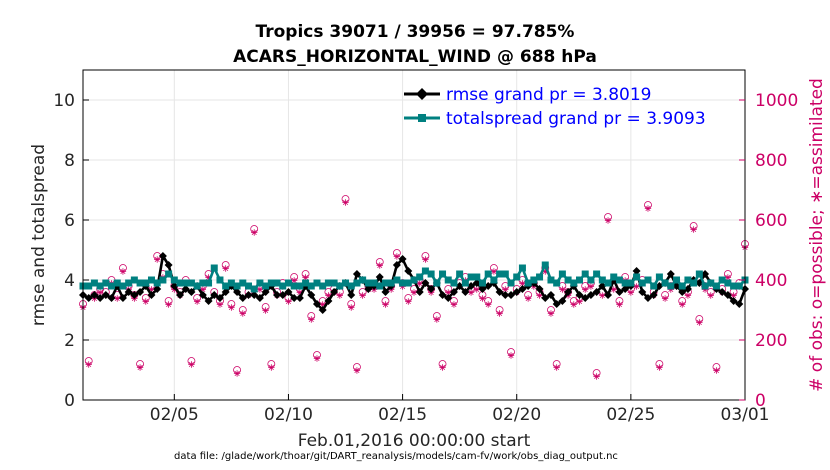 The width and height of the screenshot is (830, 470). I want to click on y-left-tick-label: 6, so click(69, 221).